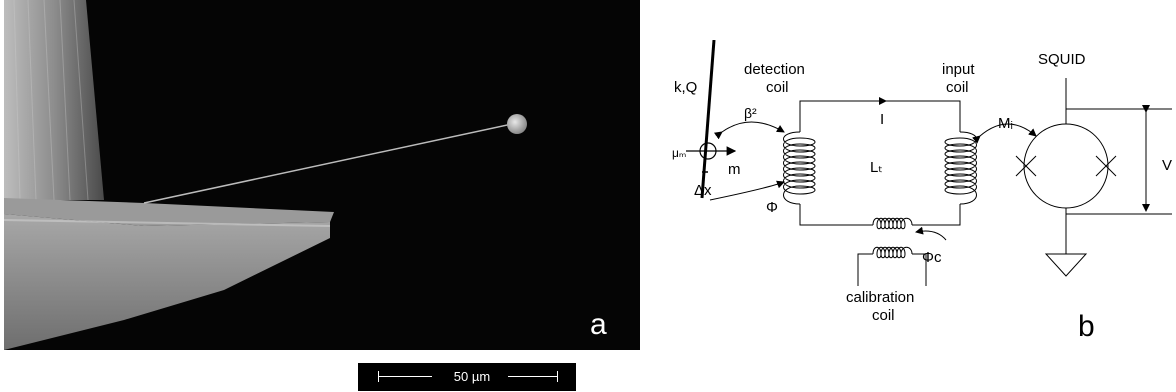 This screenshot has height=392, width=1176. I want to click on circuit-bottom-wire-right, so click(936, 215).